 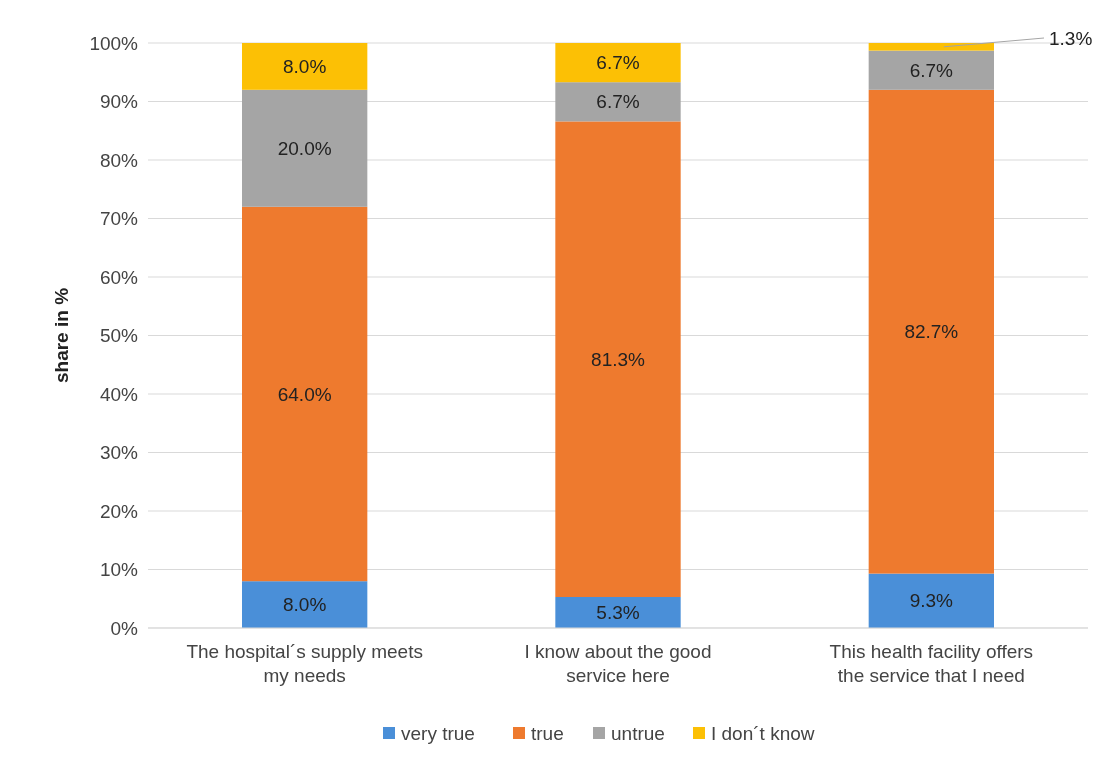 I want to click on x-tick-label: This health facility offers the service that I need, so click(x=931, y=663).